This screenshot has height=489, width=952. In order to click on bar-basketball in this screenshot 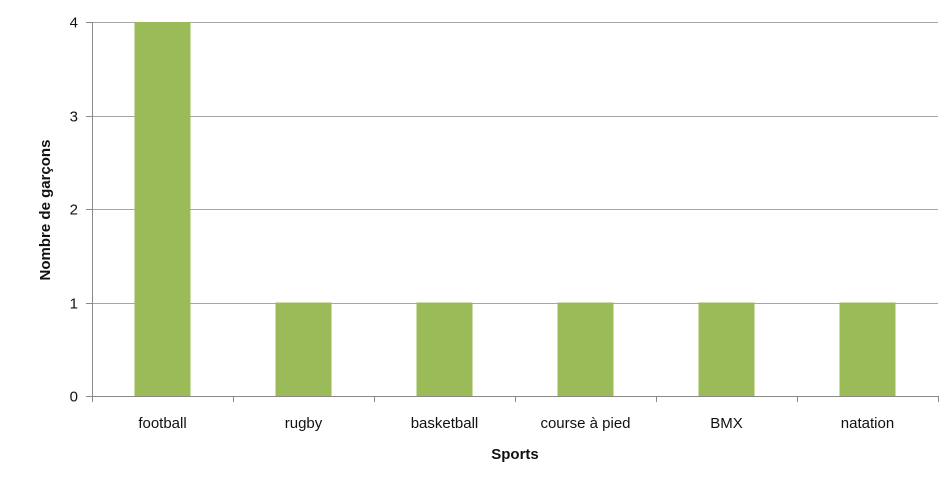, I will do `click(444, 349)`.